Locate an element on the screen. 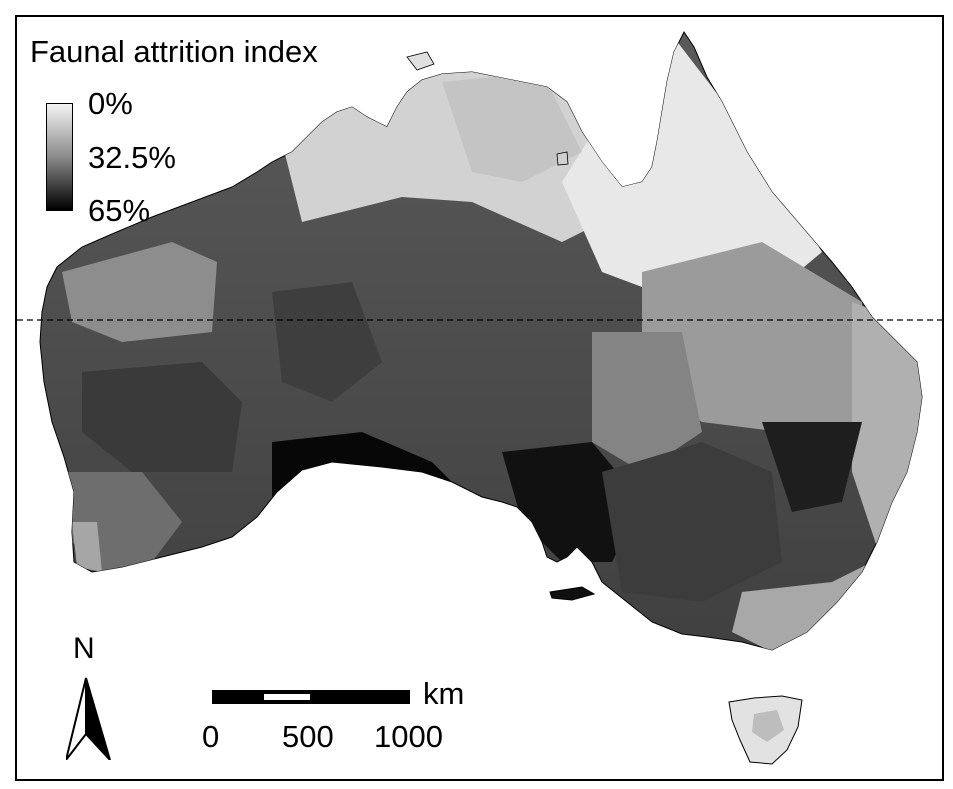 Image resolution: width=953 pixels, height=789 pixels. tiwi-islands is located at coordinates (420, 61).